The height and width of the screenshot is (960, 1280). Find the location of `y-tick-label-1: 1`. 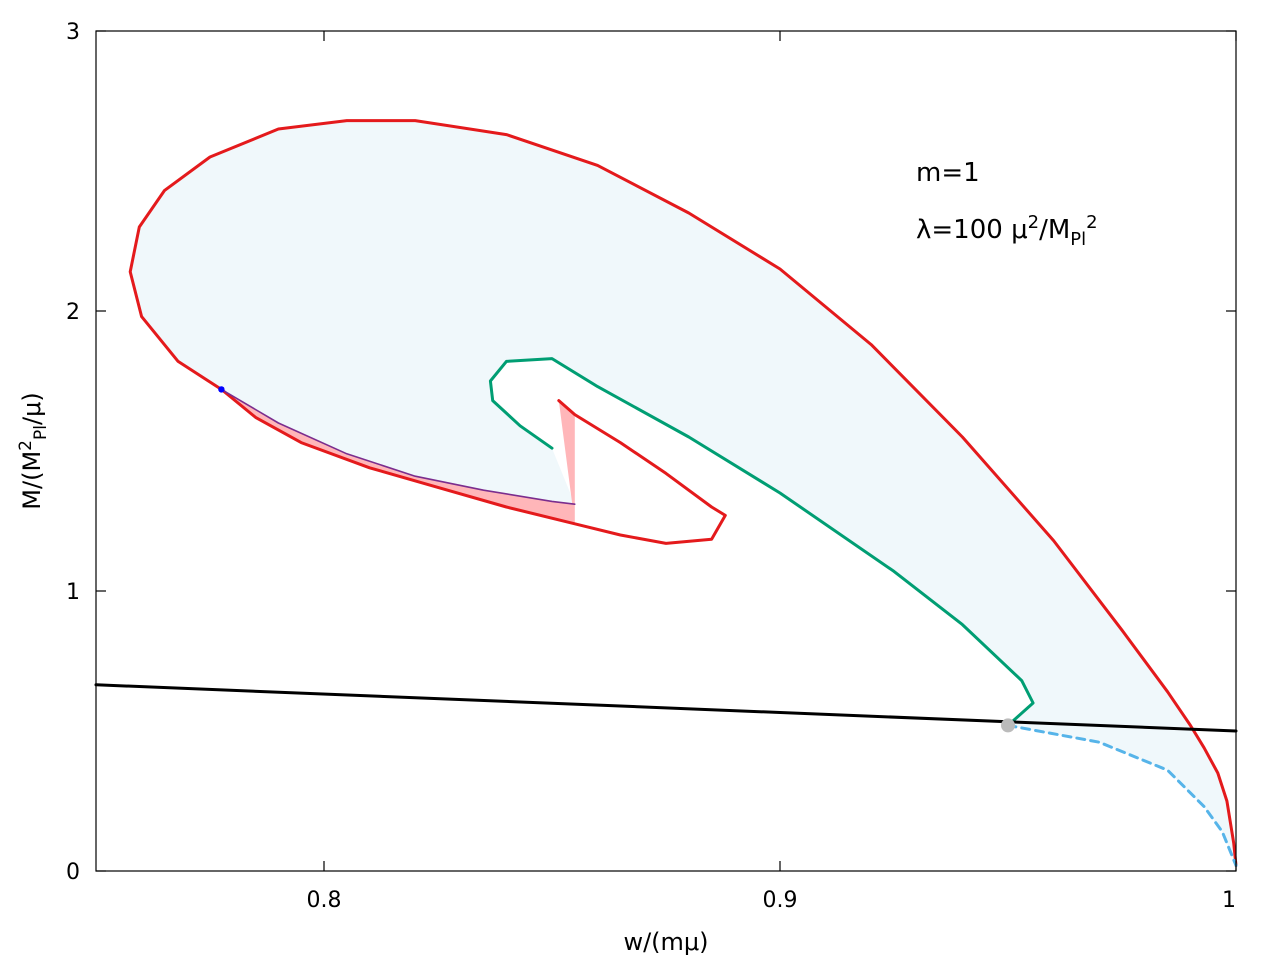

y-tick-label-1: 1 is located at coordinates (73, 592).